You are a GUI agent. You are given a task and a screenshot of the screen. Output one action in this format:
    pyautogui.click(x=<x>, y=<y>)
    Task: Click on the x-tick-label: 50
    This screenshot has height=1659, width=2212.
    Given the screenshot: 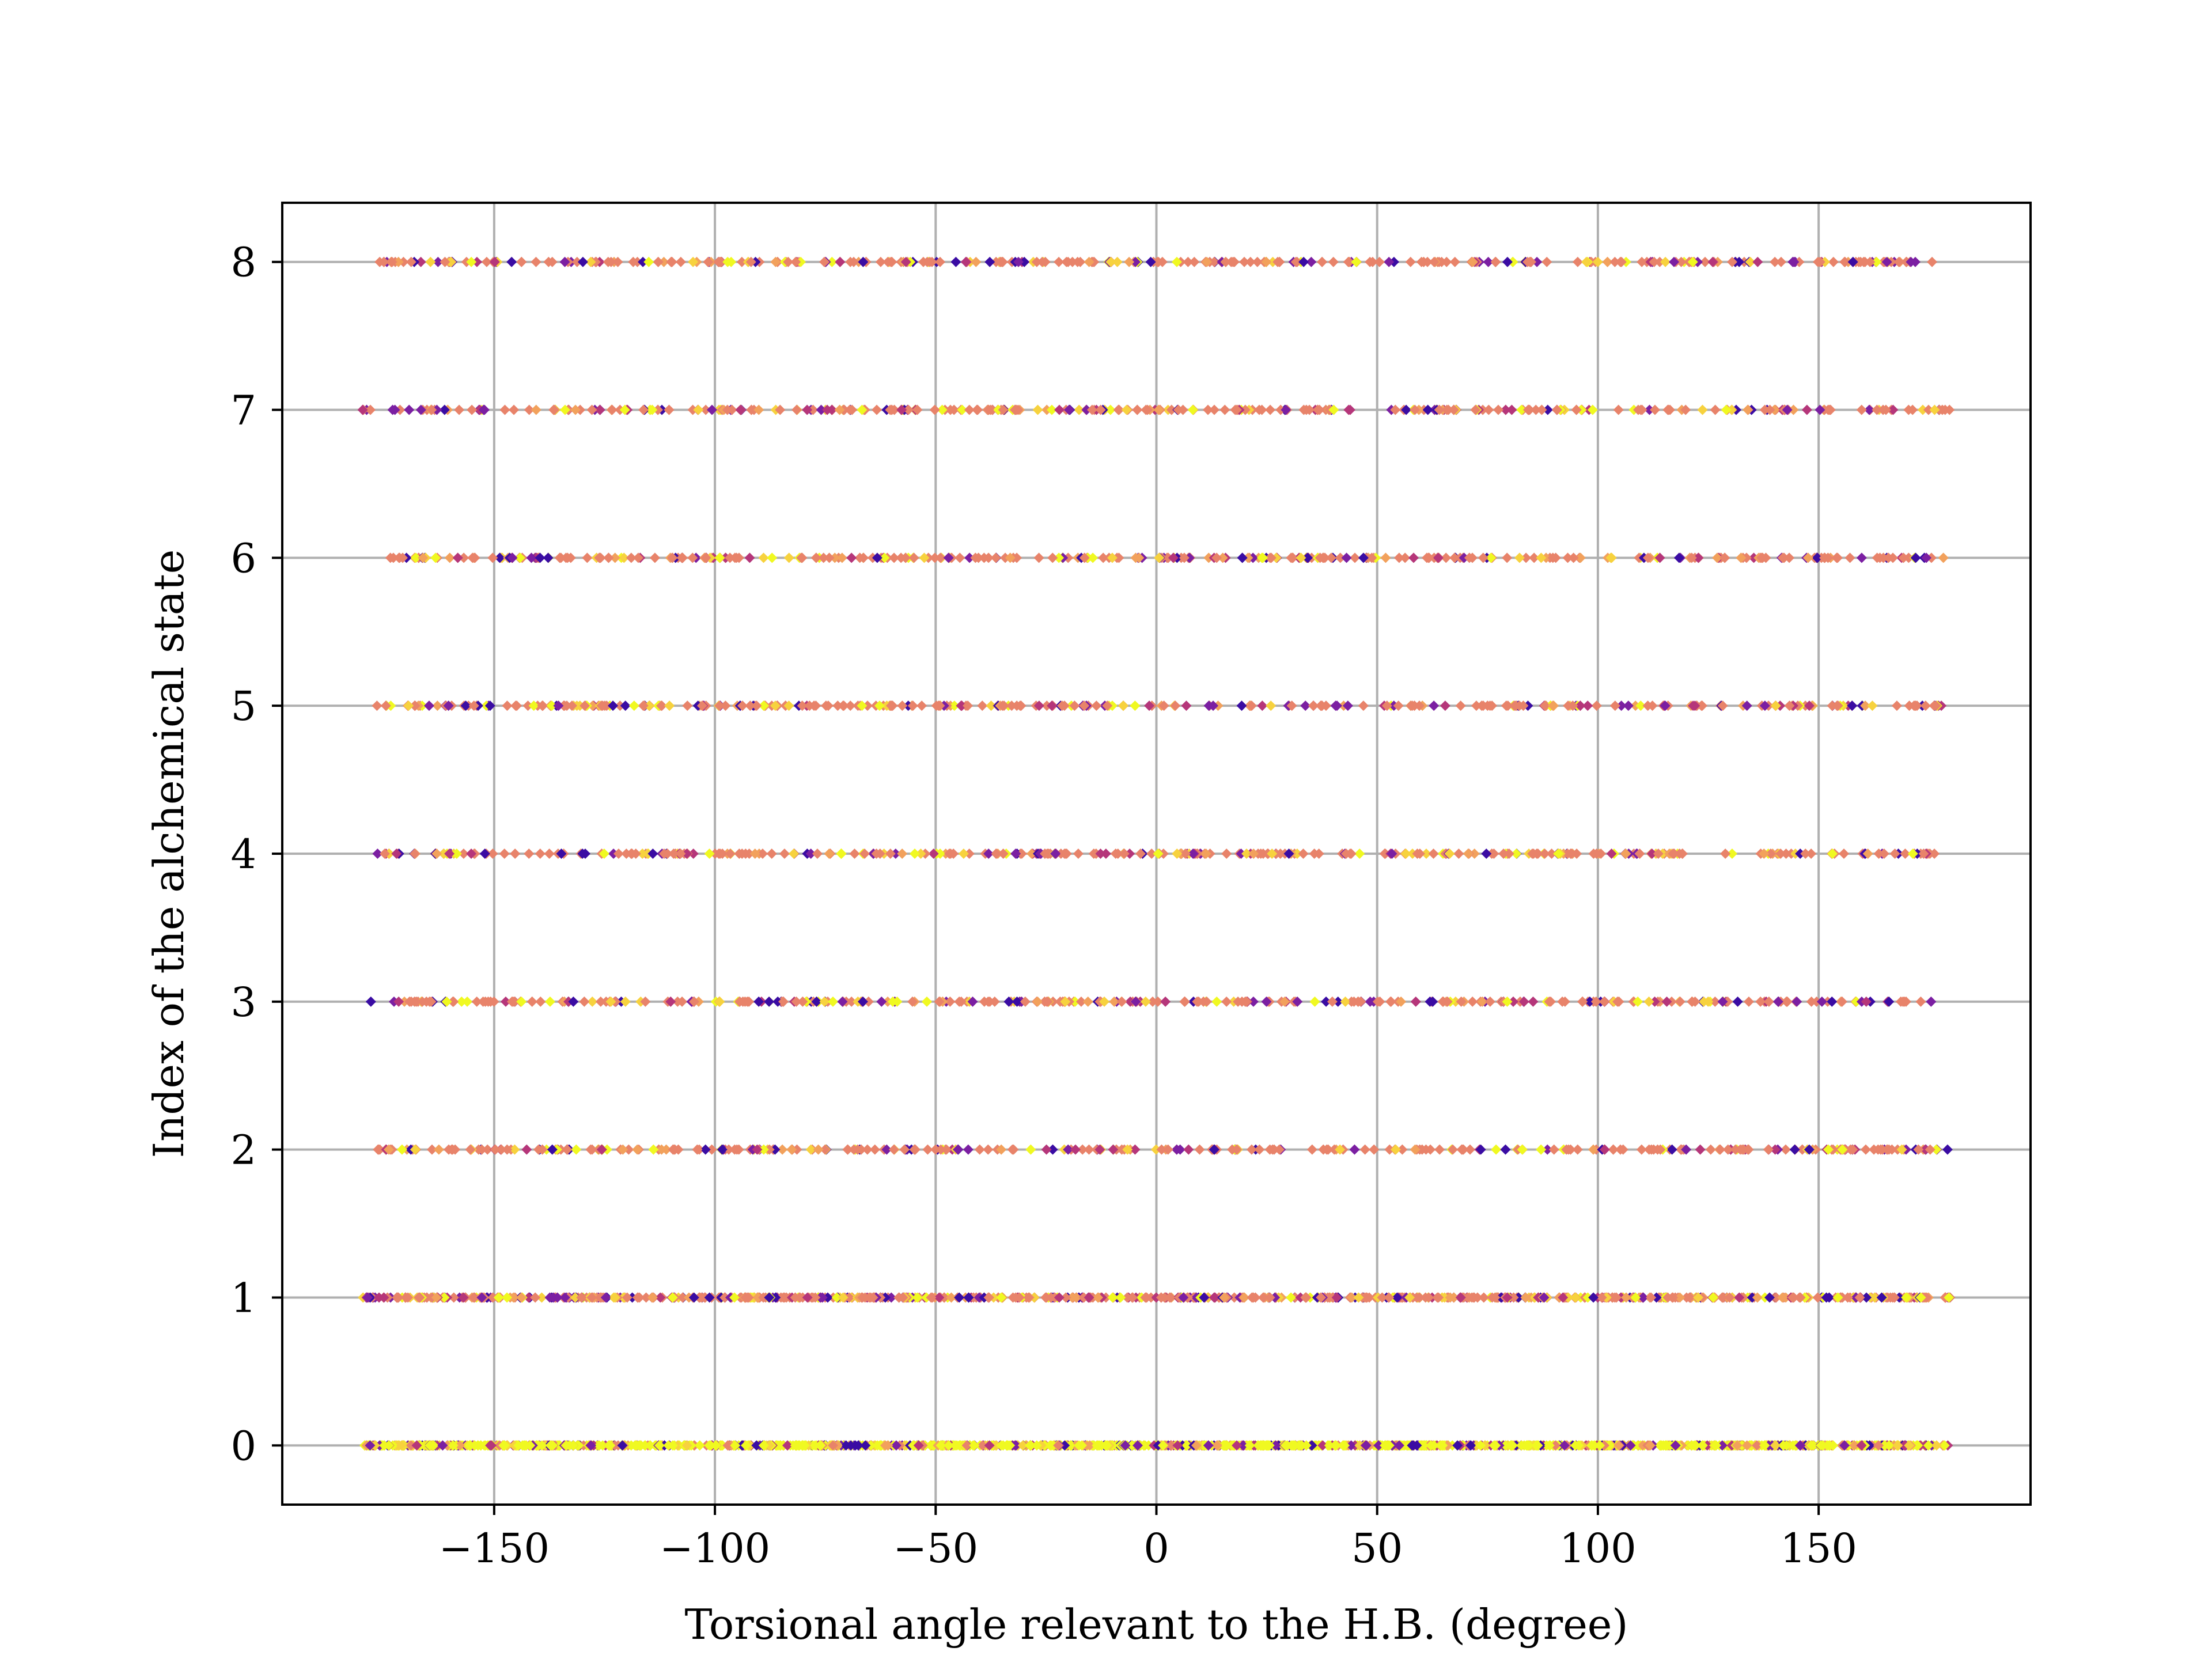 What is the action you would take?
    pyautogui.click(x=1377, y=1548)
    